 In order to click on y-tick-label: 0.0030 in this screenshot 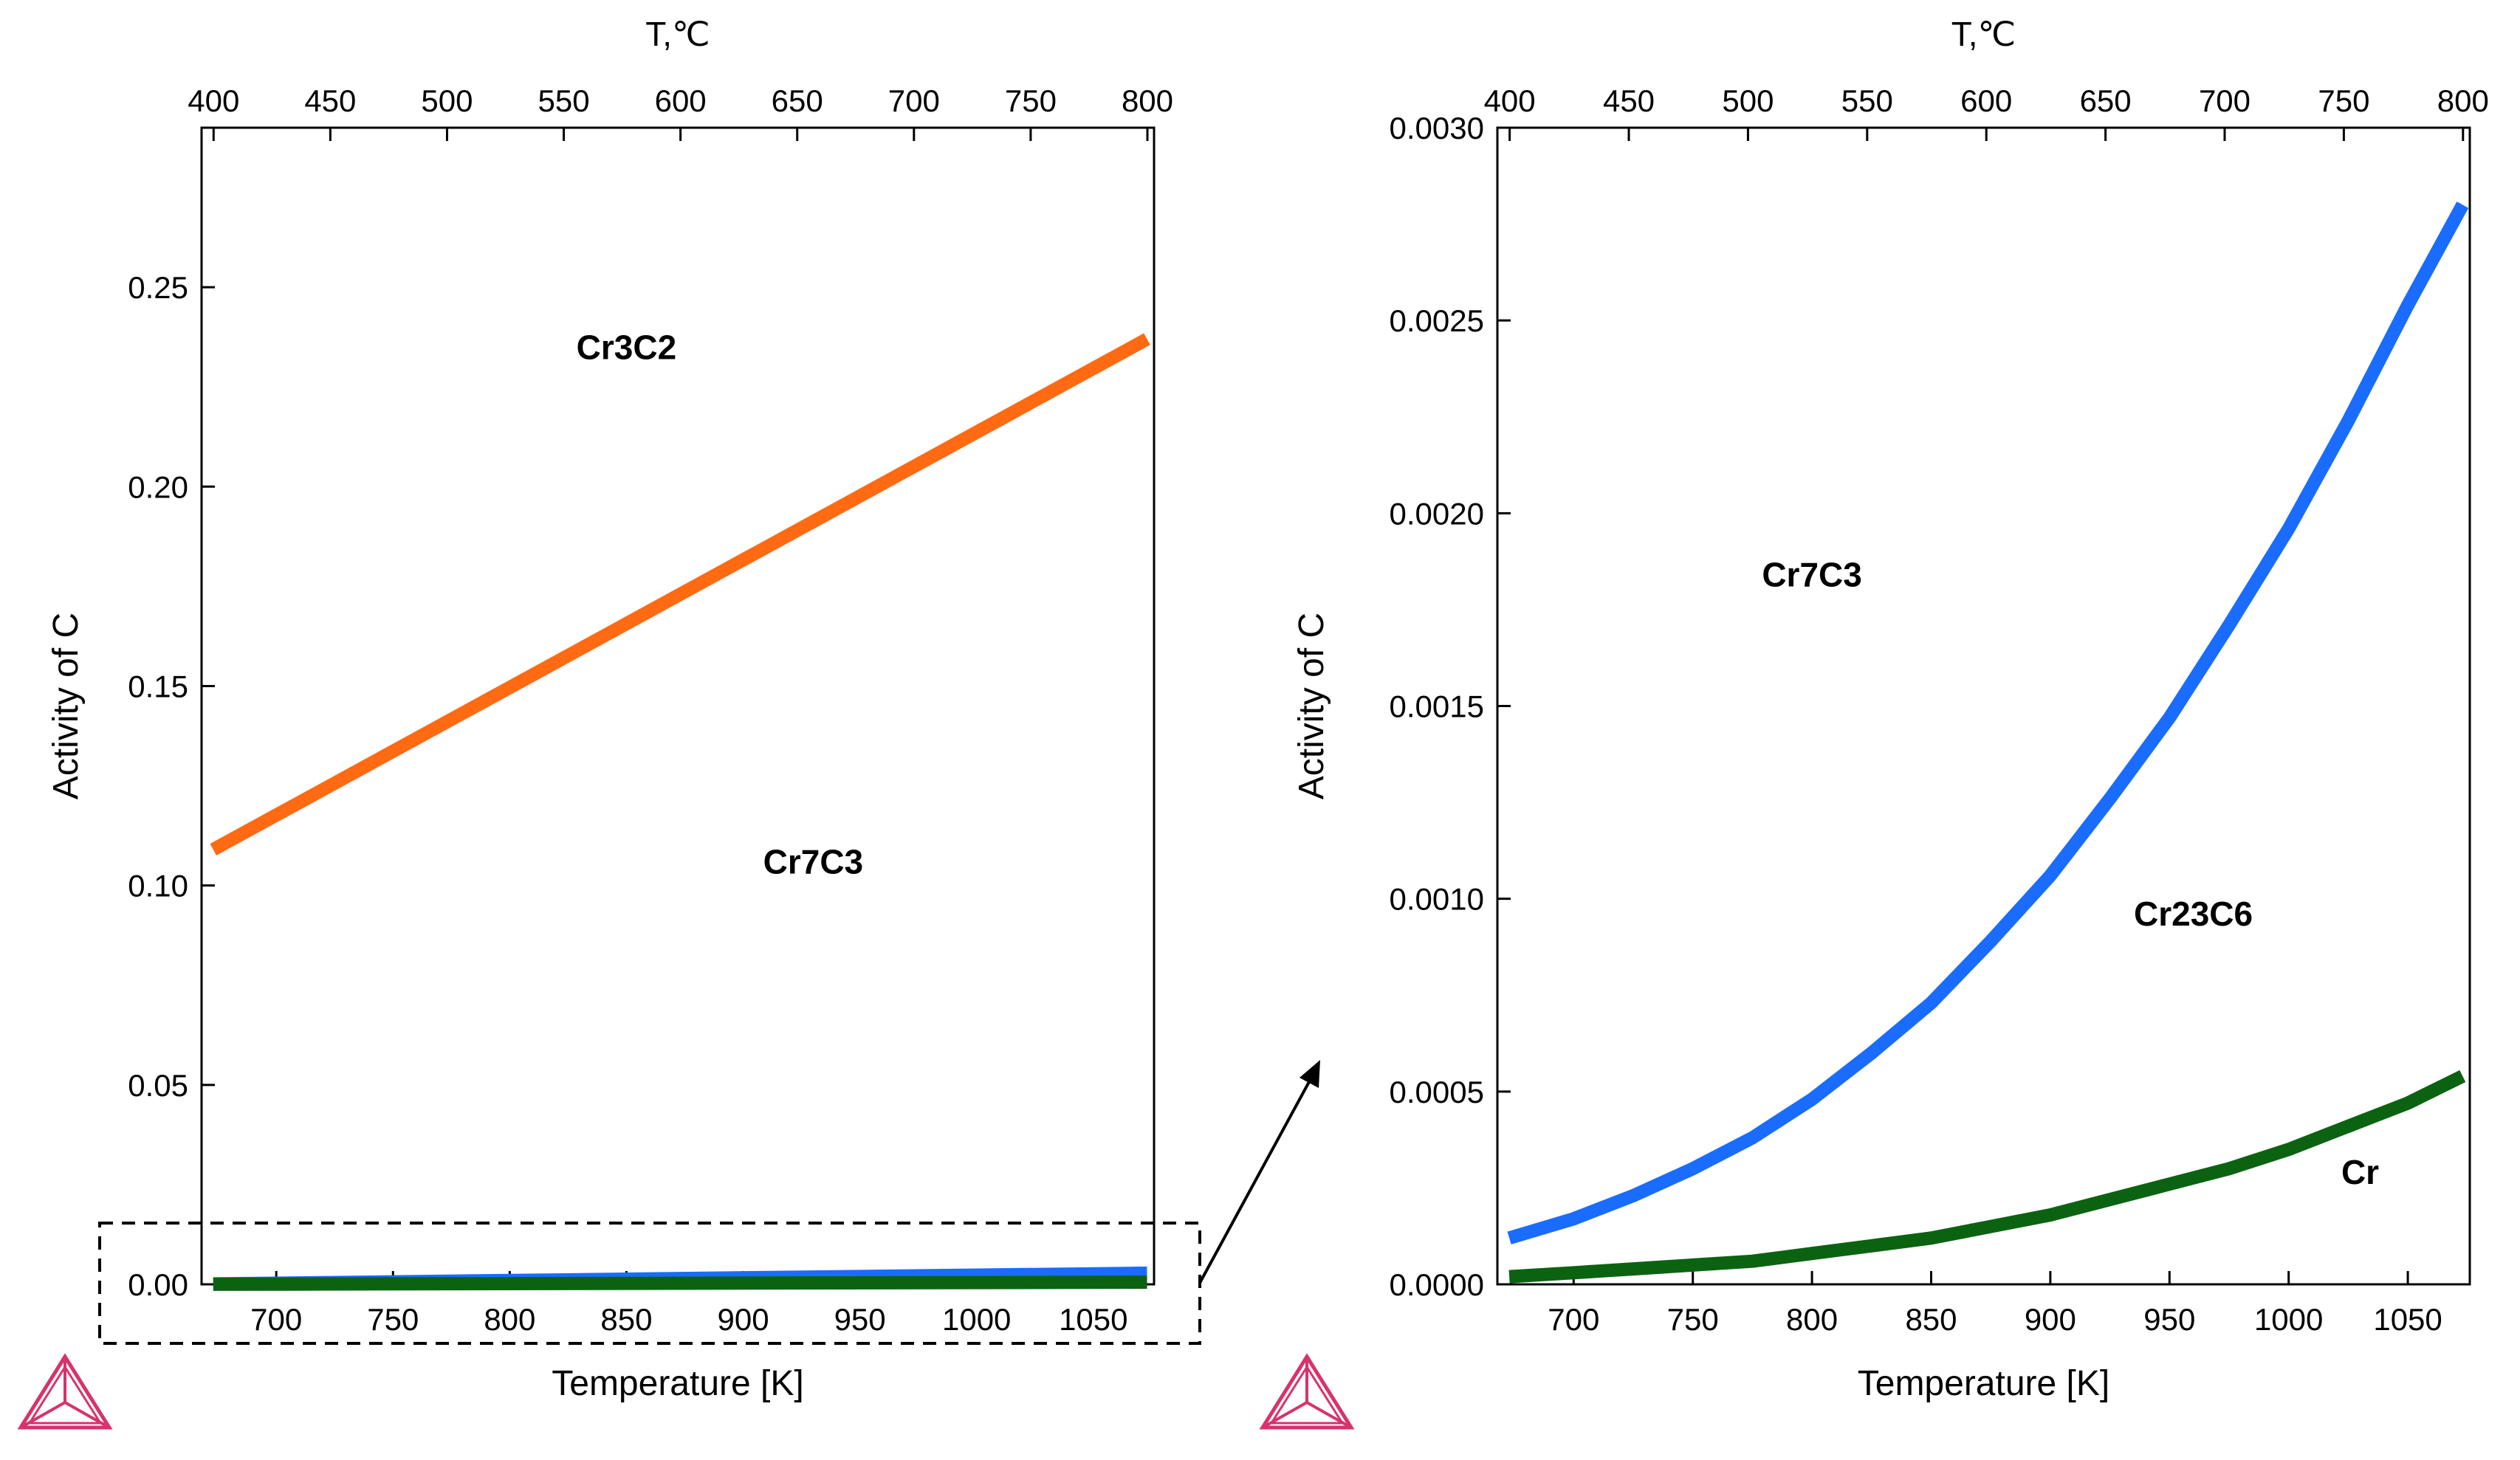, I will do `click(1437, 128)`.